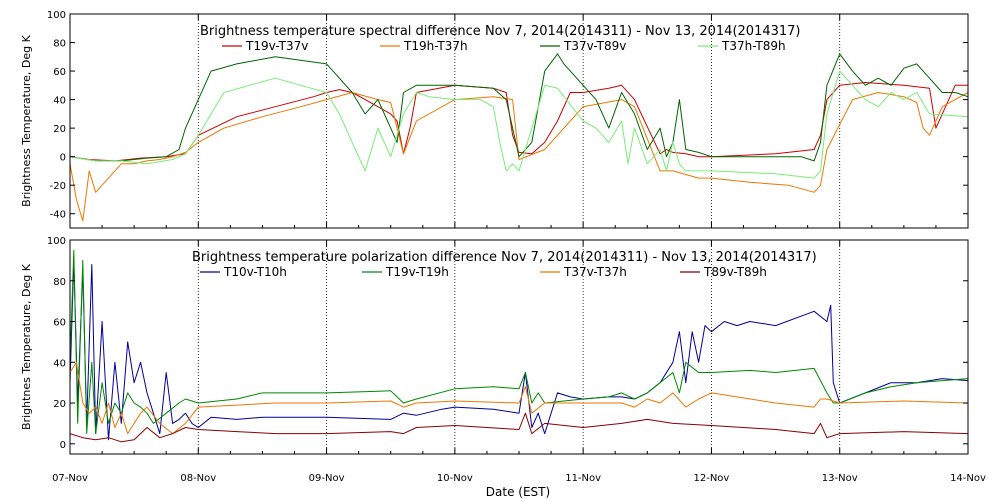 This screenshot has width=1000, height=500. What do you see at coordinates (735, 272) in the screenshot?
I see `bottom-legend-label: T89v-T89h` at bounding box center [735, 272].